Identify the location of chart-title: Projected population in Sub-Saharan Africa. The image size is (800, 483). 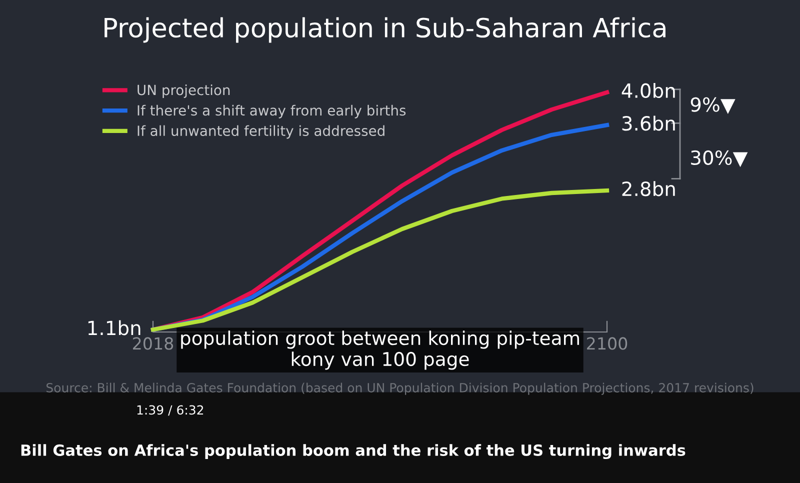
(385, 30).